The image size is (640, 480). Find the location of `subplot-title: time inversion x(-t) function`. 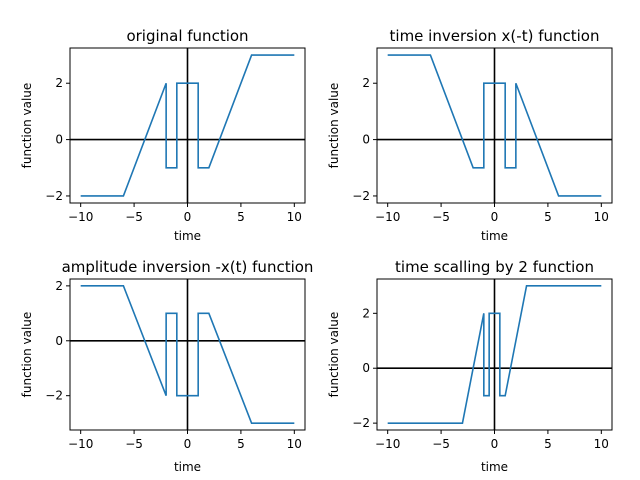

subplot-title: time inversion x(-t) function is located at coordinates (495, 36).